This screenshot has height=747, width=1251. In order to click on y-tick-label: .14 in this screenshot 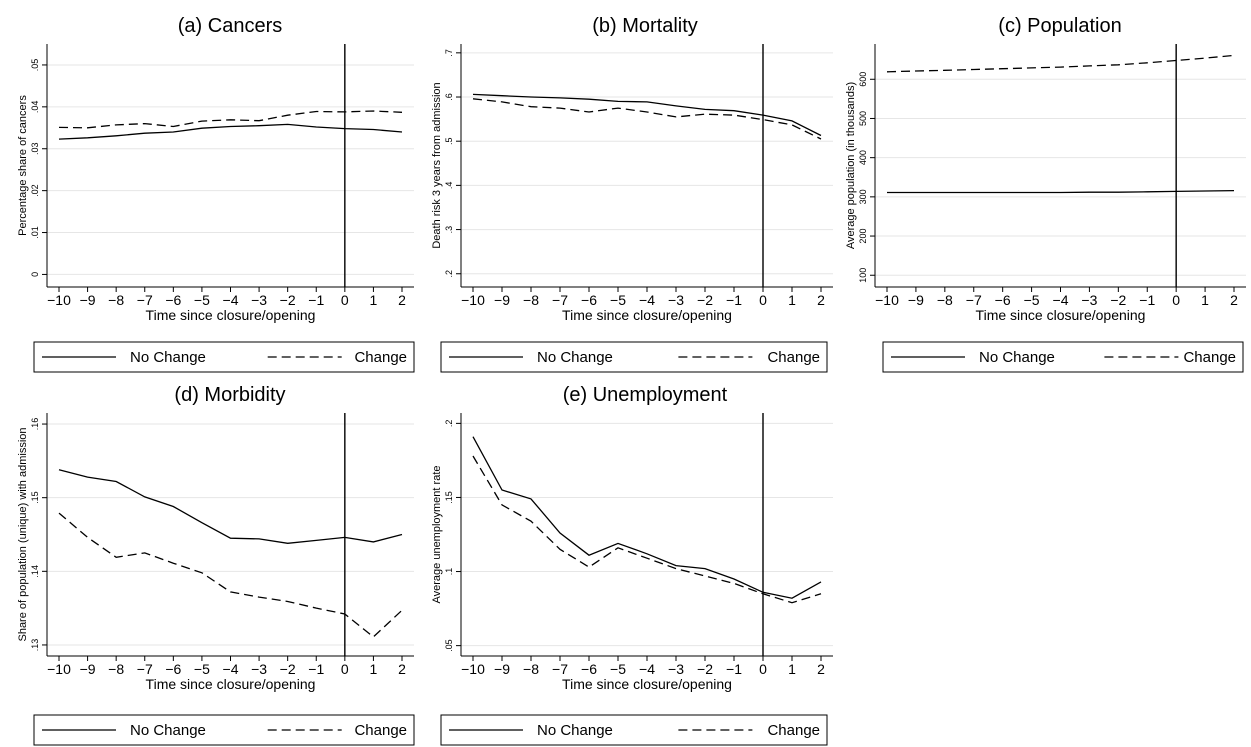, I will do `click(35, 571)`.